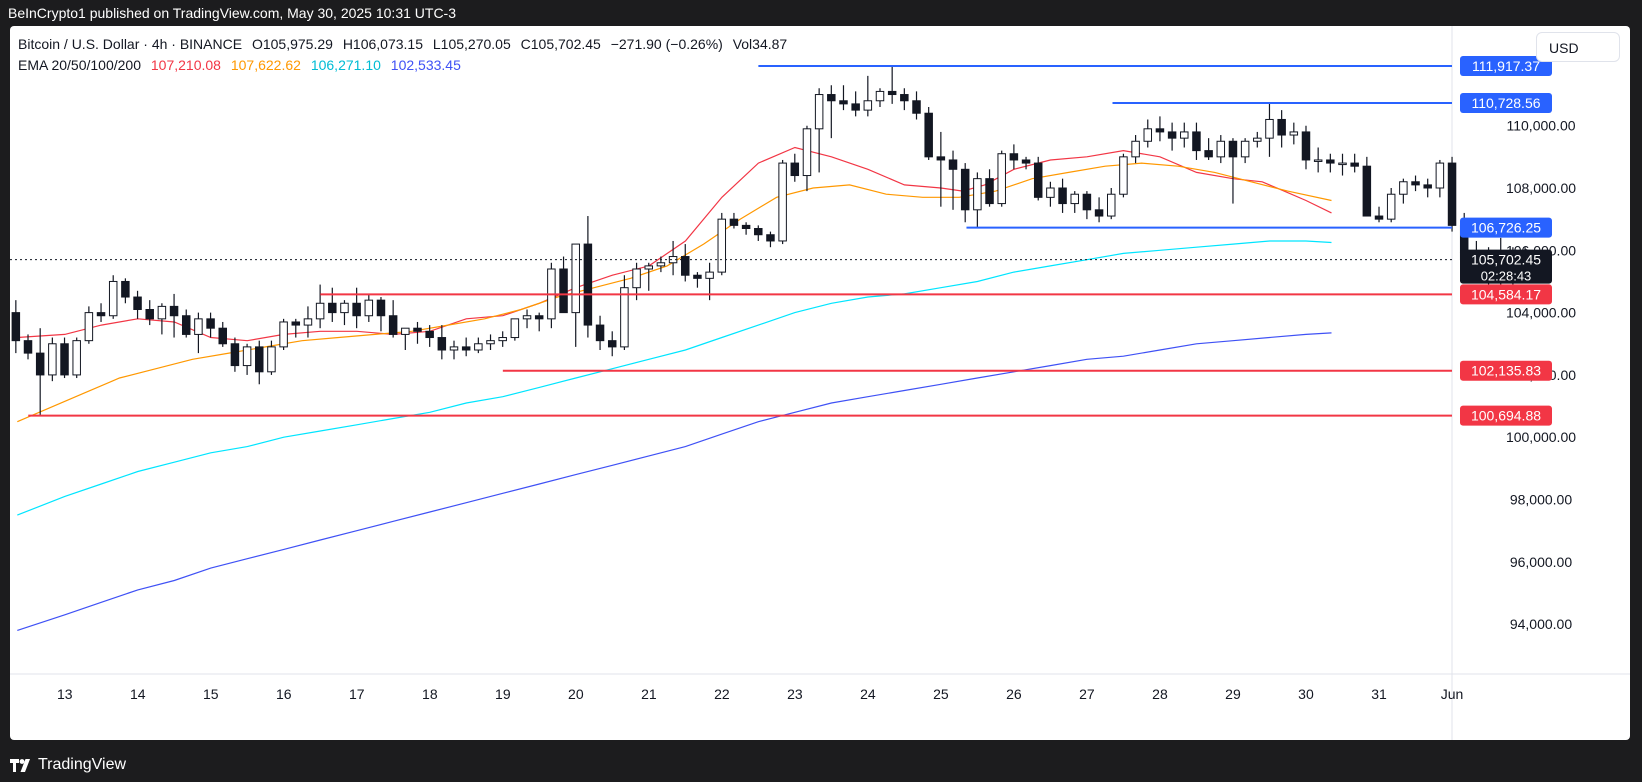 This screenshot has width=1642, height=782. I want to click on currency-button: USD, so click(1578, 47).